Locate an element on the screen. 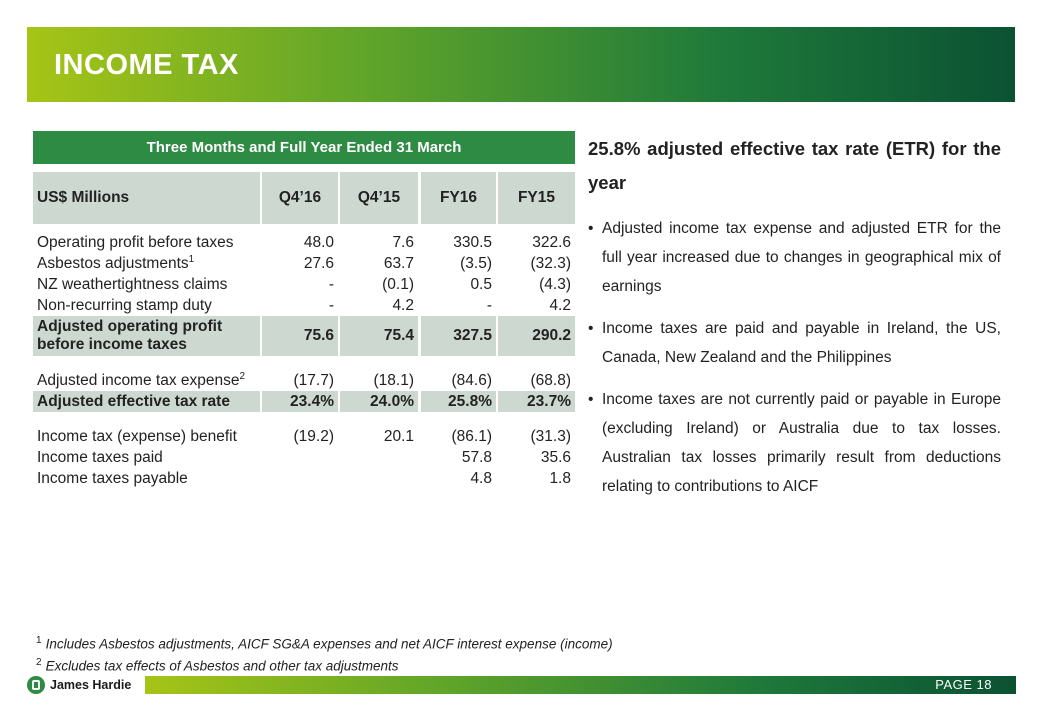 The width and height of the screenshot is (1040, 720). row-label: Non-recurring stamp duty is located at coordinates (146, 305).